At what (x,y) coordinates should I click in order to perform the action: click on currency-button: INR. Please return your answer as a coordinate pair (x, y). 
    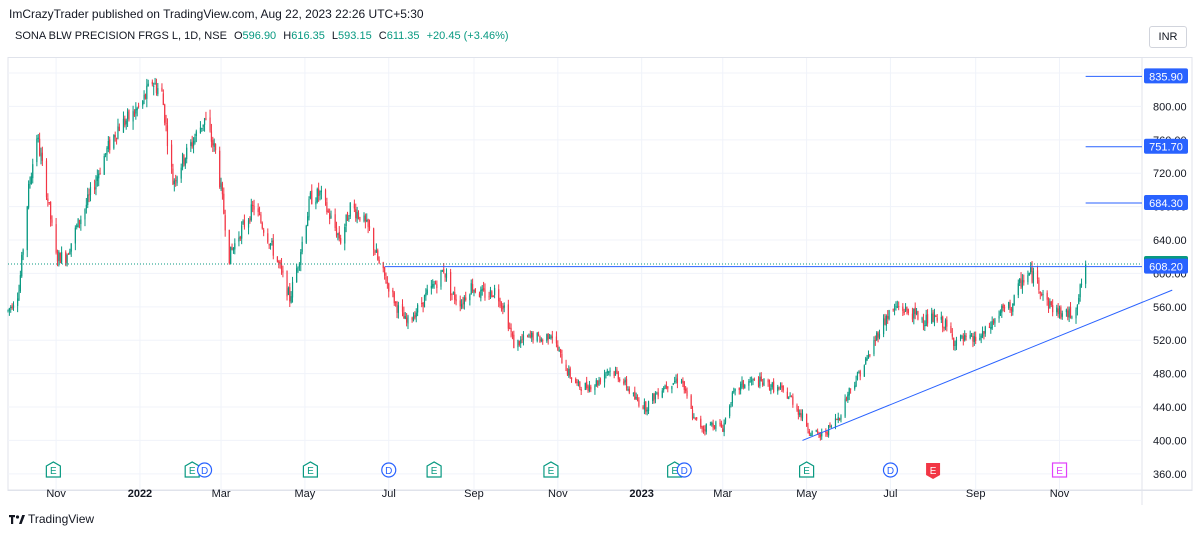
    Looking at the image, I should click on (1168, 37).